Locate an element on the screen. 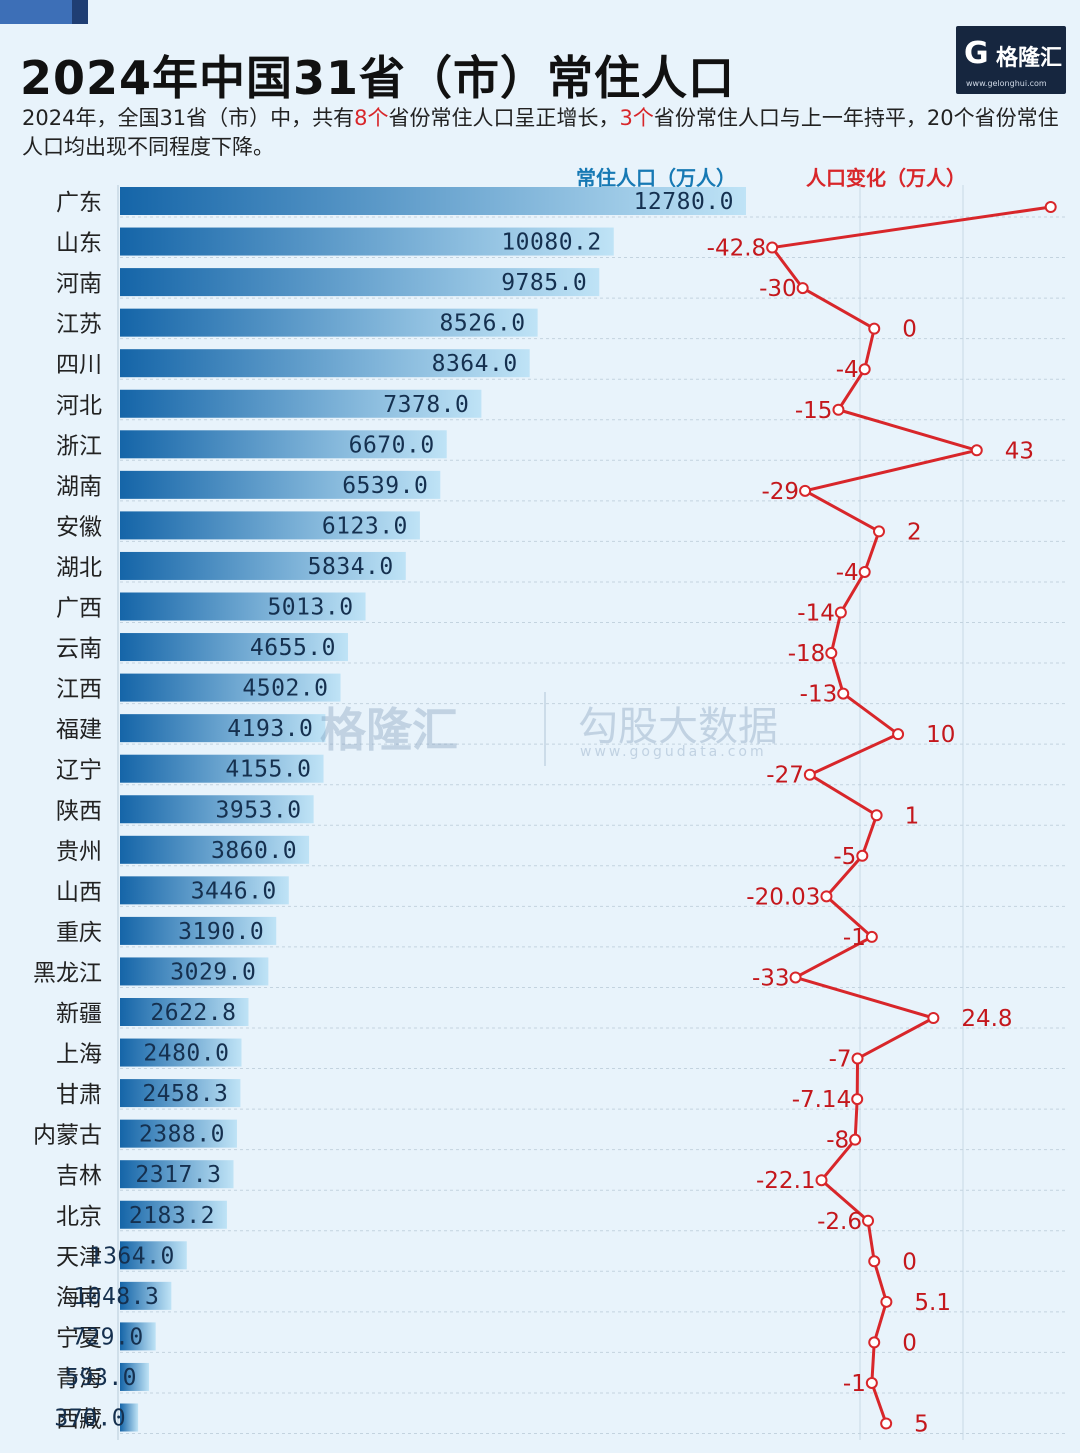  population-value-label: 4502.0 is located at coordinates (285, 689).